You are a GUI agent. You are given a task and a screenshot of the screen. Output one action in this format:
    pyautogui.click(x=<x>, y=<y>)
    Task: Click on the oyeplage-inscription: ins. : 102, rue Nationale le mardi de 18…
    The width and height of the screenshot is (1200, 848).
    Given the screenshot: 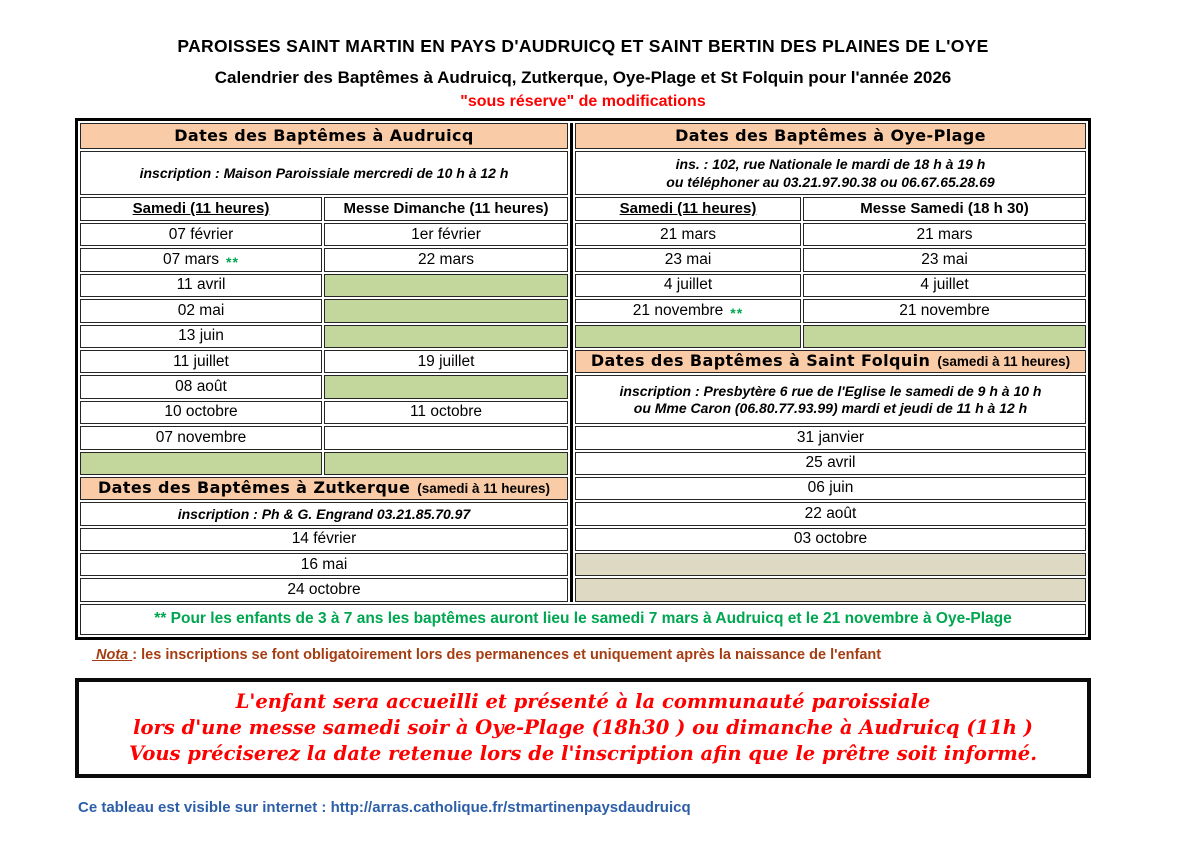 What is the action you would take?
    pyautogui.click(x=830, y=173)
    